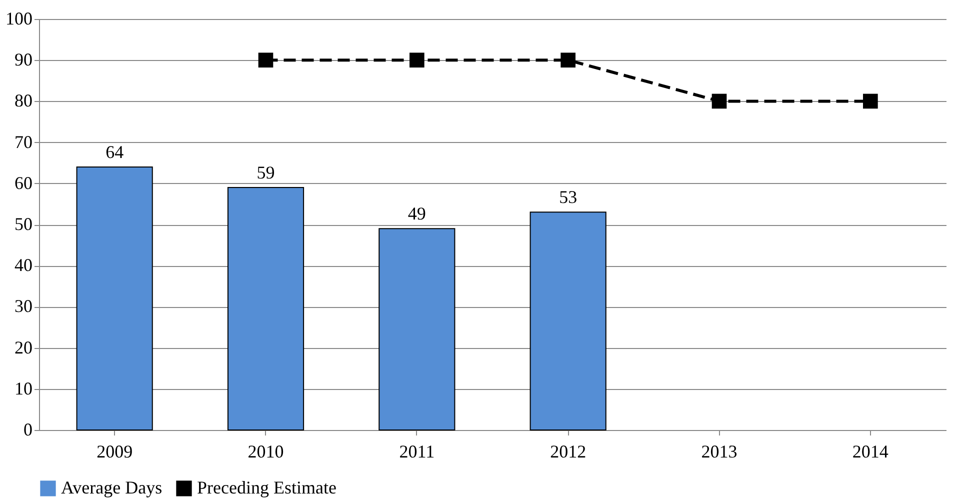 Image resolution: width=966 pixels, height=504 pixels. I want to click on data-label: 59, so click(265, 172).